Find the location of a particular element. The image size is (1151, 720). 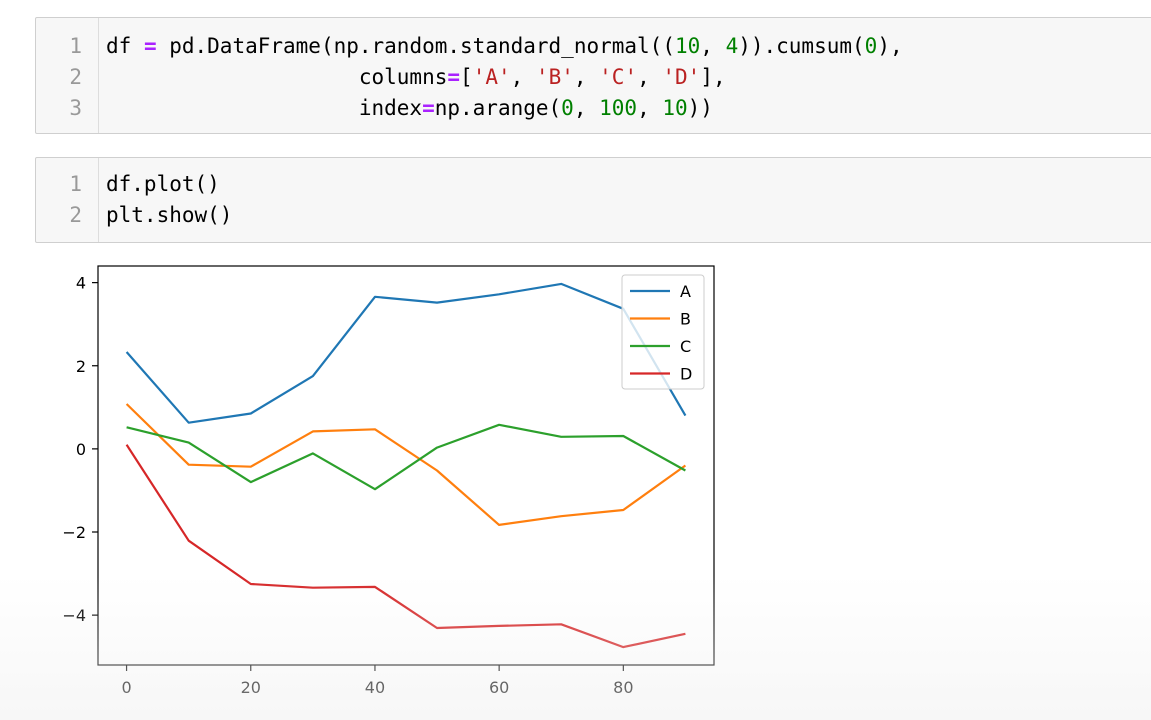

series-line-a is located at coordinates (406, 353).